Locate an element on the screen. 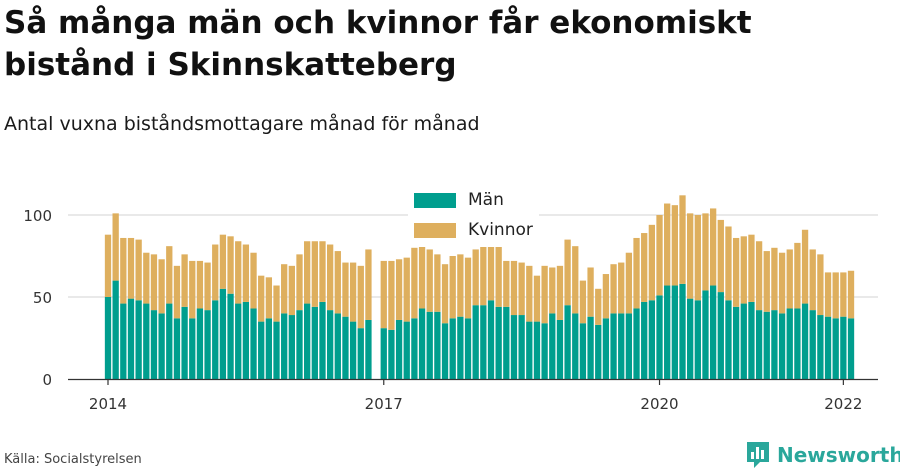 Image resolution: width=900 pixels, height=474 pixels. brand-name: Newsworthy is located at coordinates (838, 455).